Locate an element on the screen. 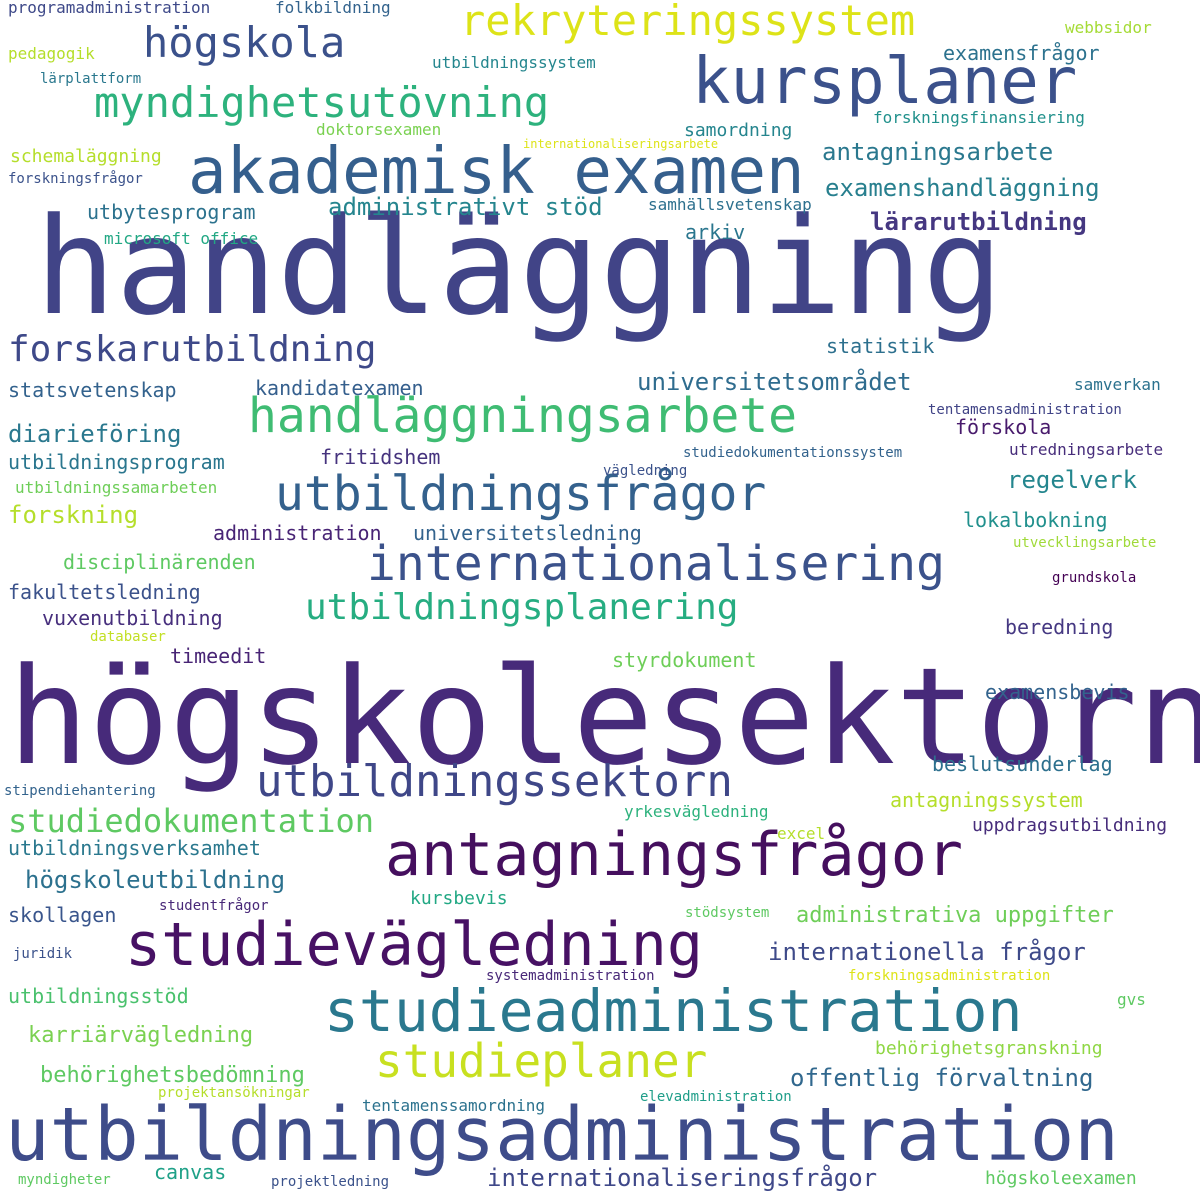 This screenshot has height=1200, width=1200. word: akademisk examen is located at coordinates (496, 172).